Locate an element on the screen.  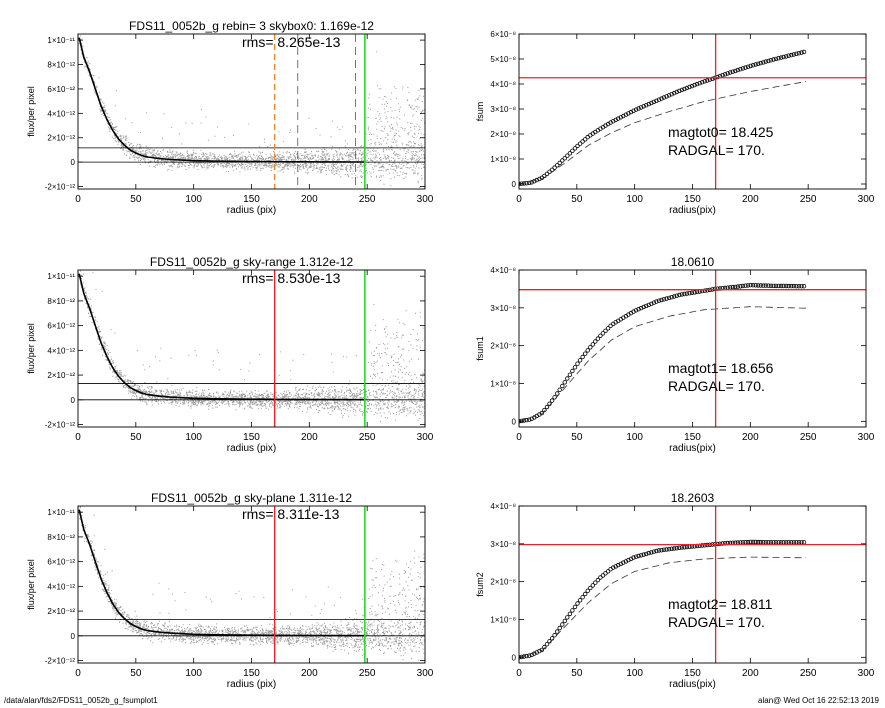
footer-stamp: alan@ Wed Oct 16 22:52:13 2019 is located at coordinates (818, 700).